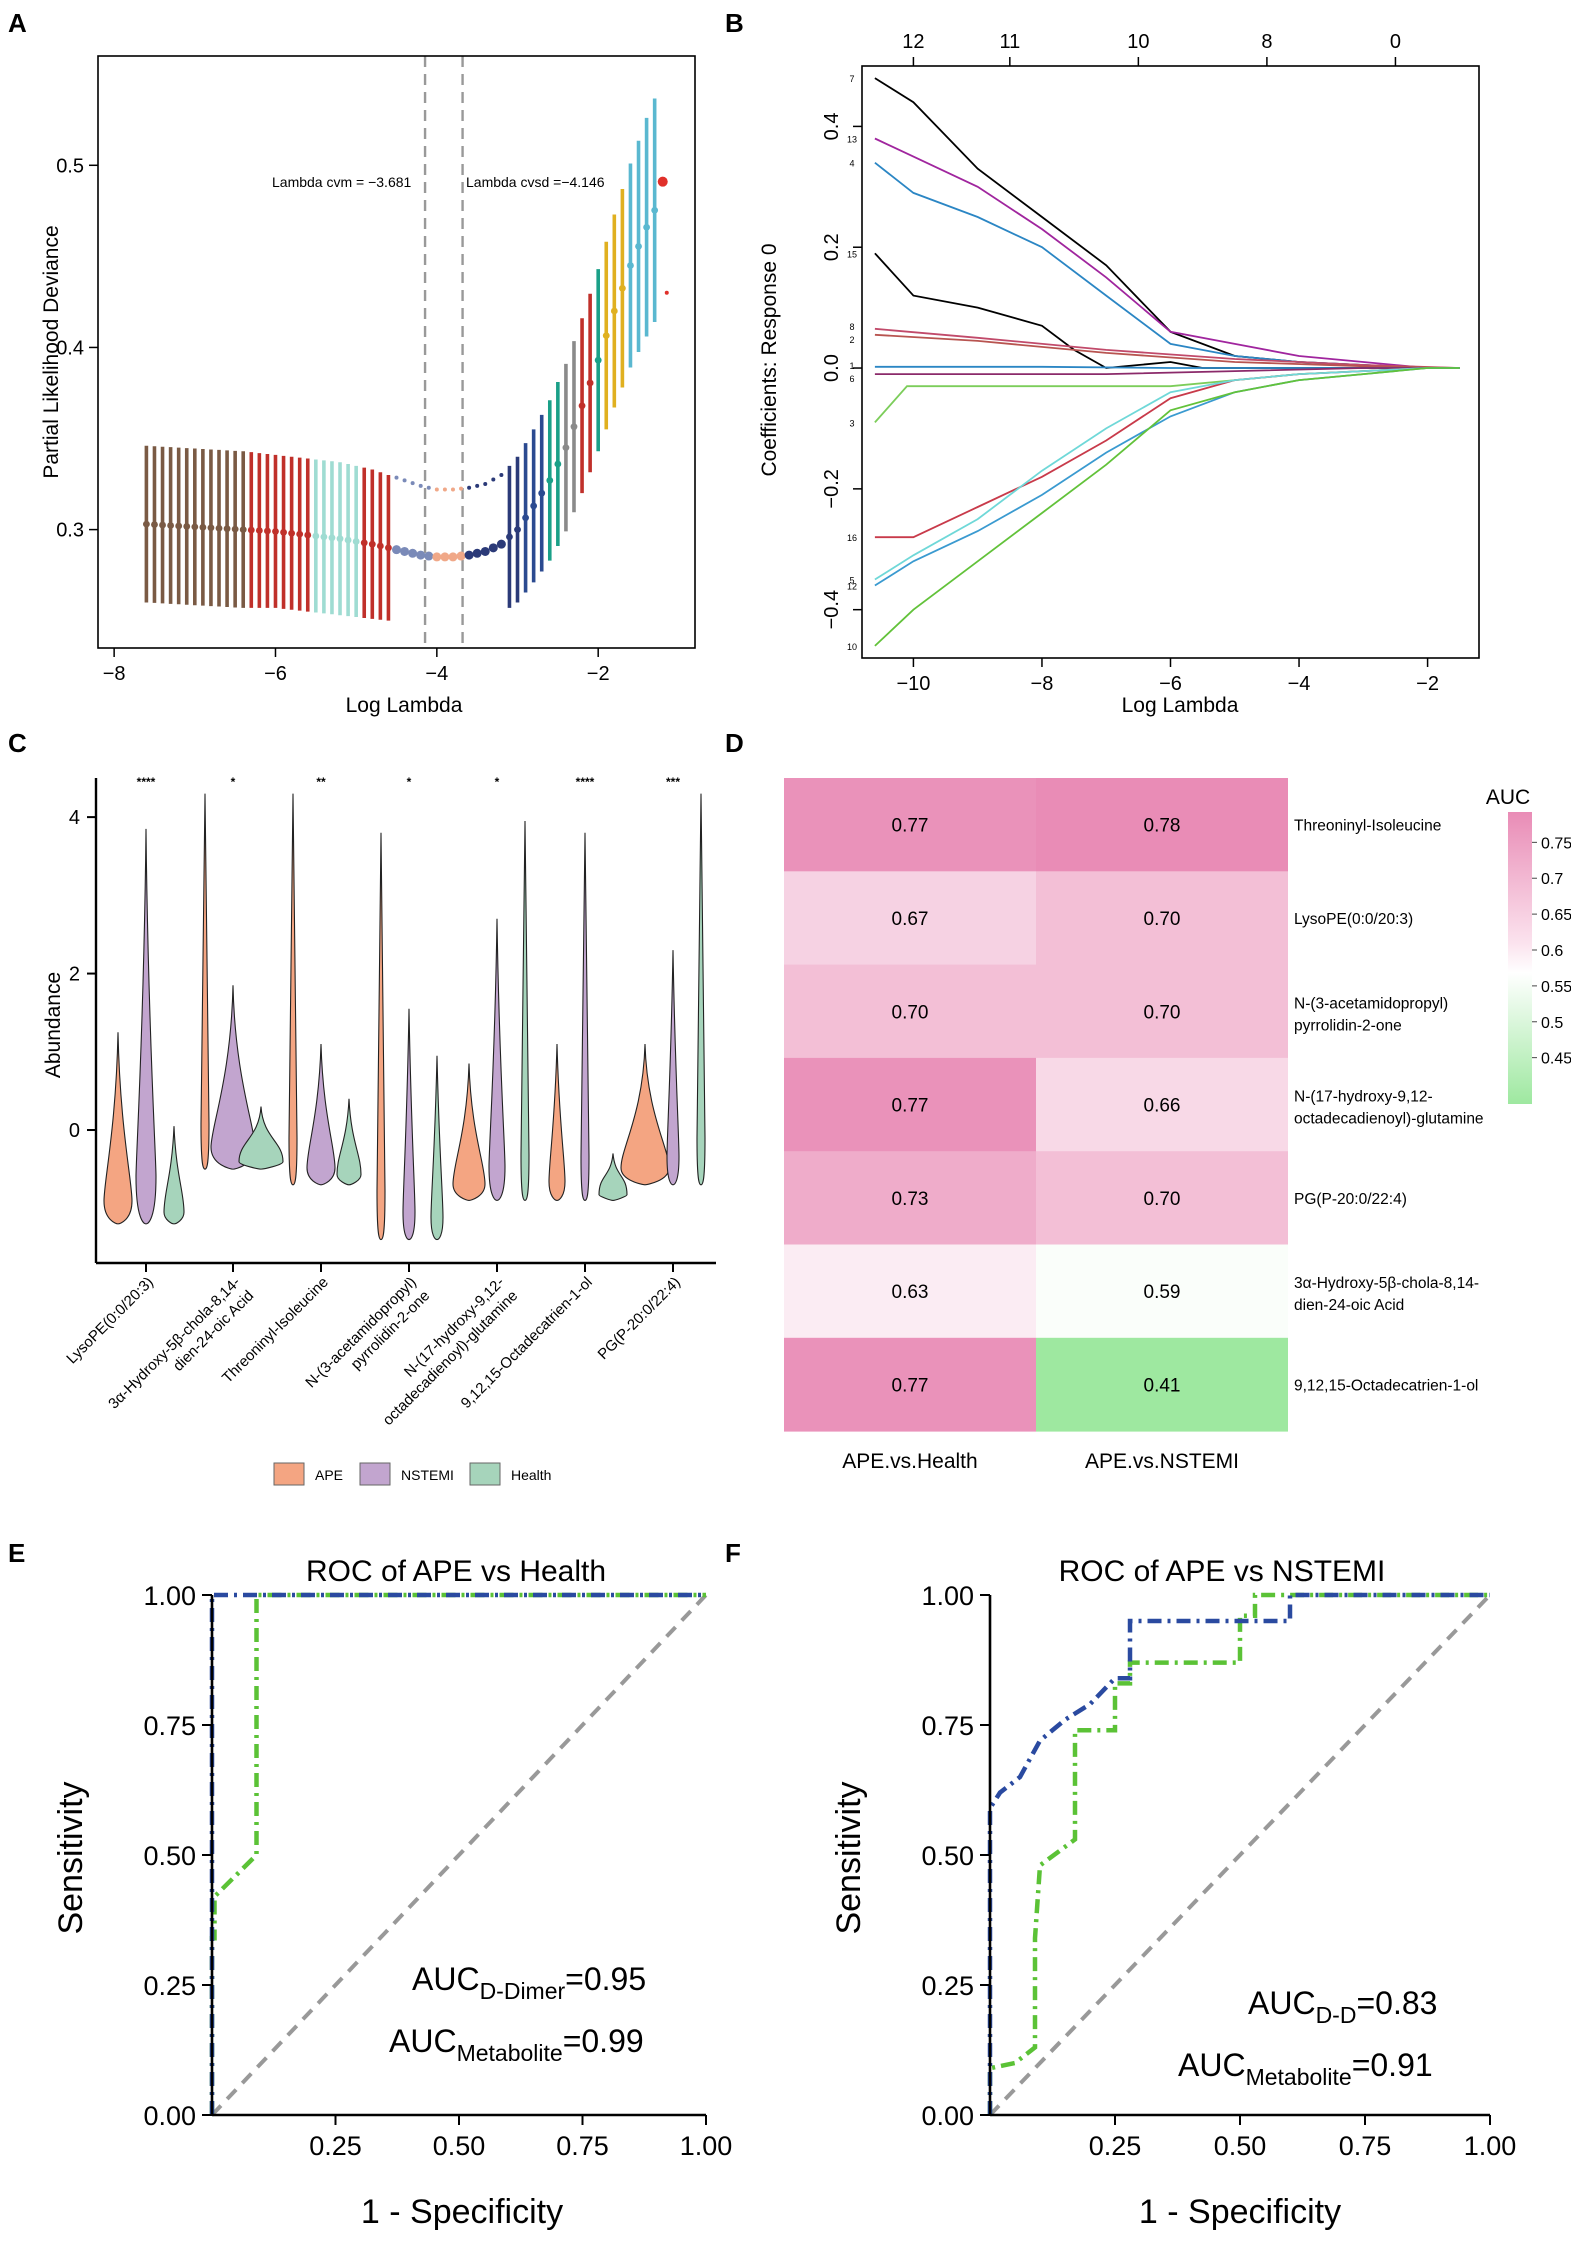  What do you see at coordinates (1162, 1292) in the screenshot?
I see `heat-value-5-1: 0.59` at bounding box center [1162, 1292].